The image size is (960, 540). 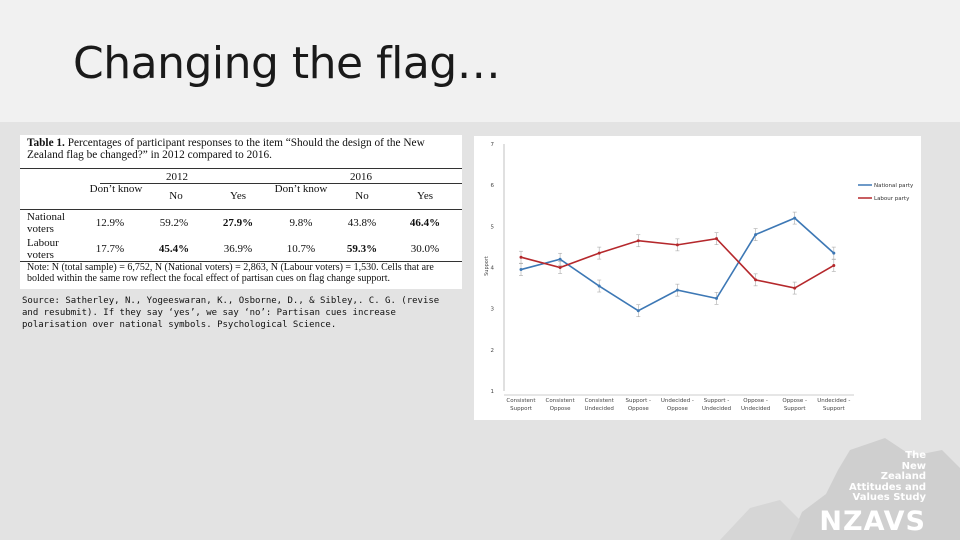 I want to click on table-caption-label: Table 1., so click(x=46, y=143).